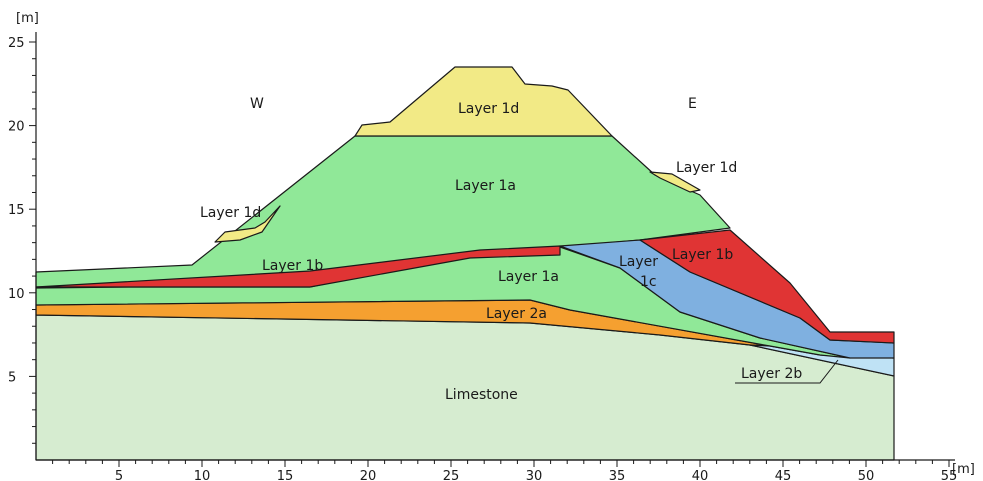 The image size is (983, 481). Describe the element at coordinates (16, 210) in the screenshot. I see `y-tick-label: 15` at that location.